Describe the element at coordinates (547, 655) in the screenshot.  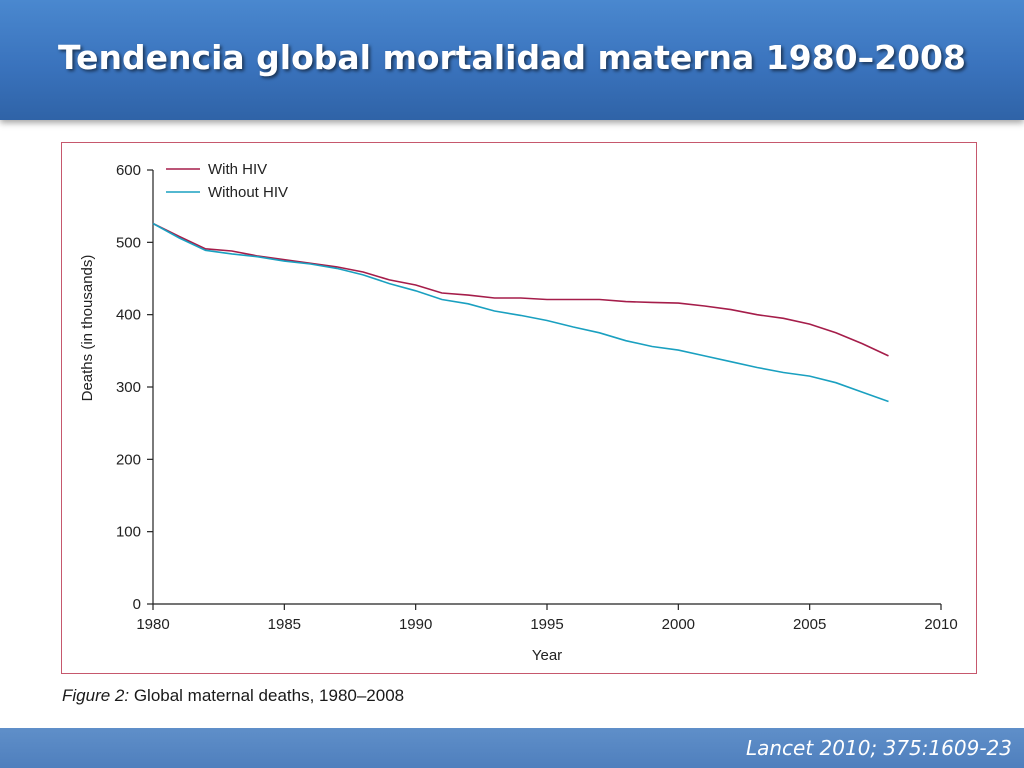
I see `x-axis-label: Year` at that location.